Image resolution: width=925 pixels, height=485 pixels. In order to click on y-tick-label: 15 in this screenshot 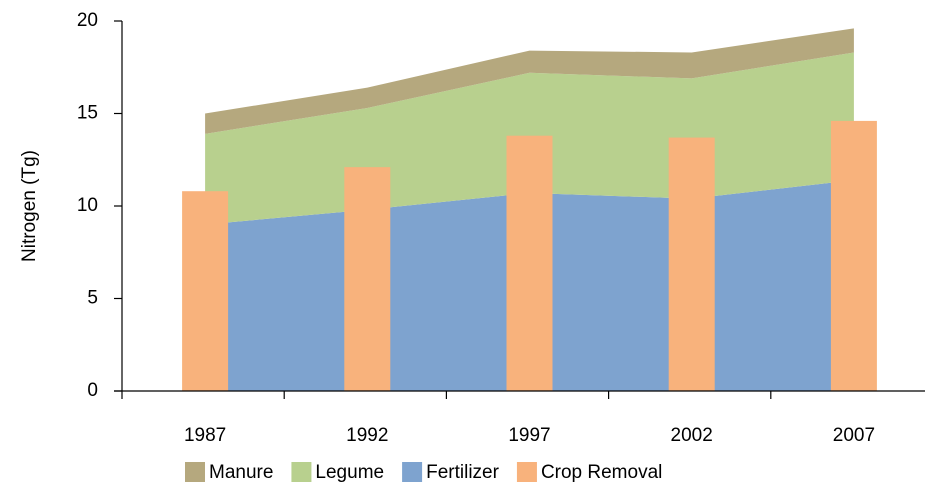, I will do `click(87, 113)`.